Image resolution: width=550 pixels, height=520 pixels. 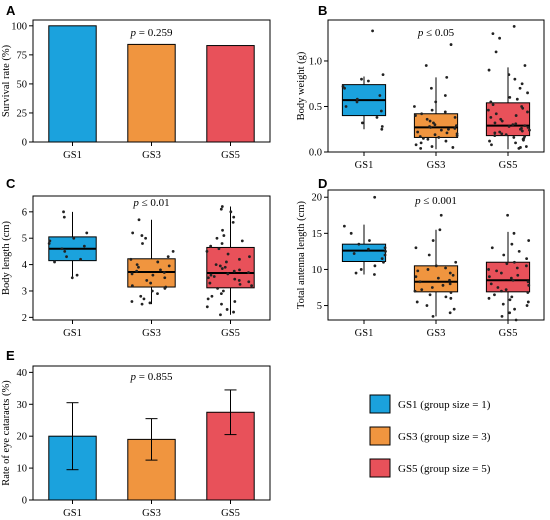 What do you see at coordinates (24, 291) in the screenshot?
I see `y-tick-label: 3` at bounding box center [24, 291].